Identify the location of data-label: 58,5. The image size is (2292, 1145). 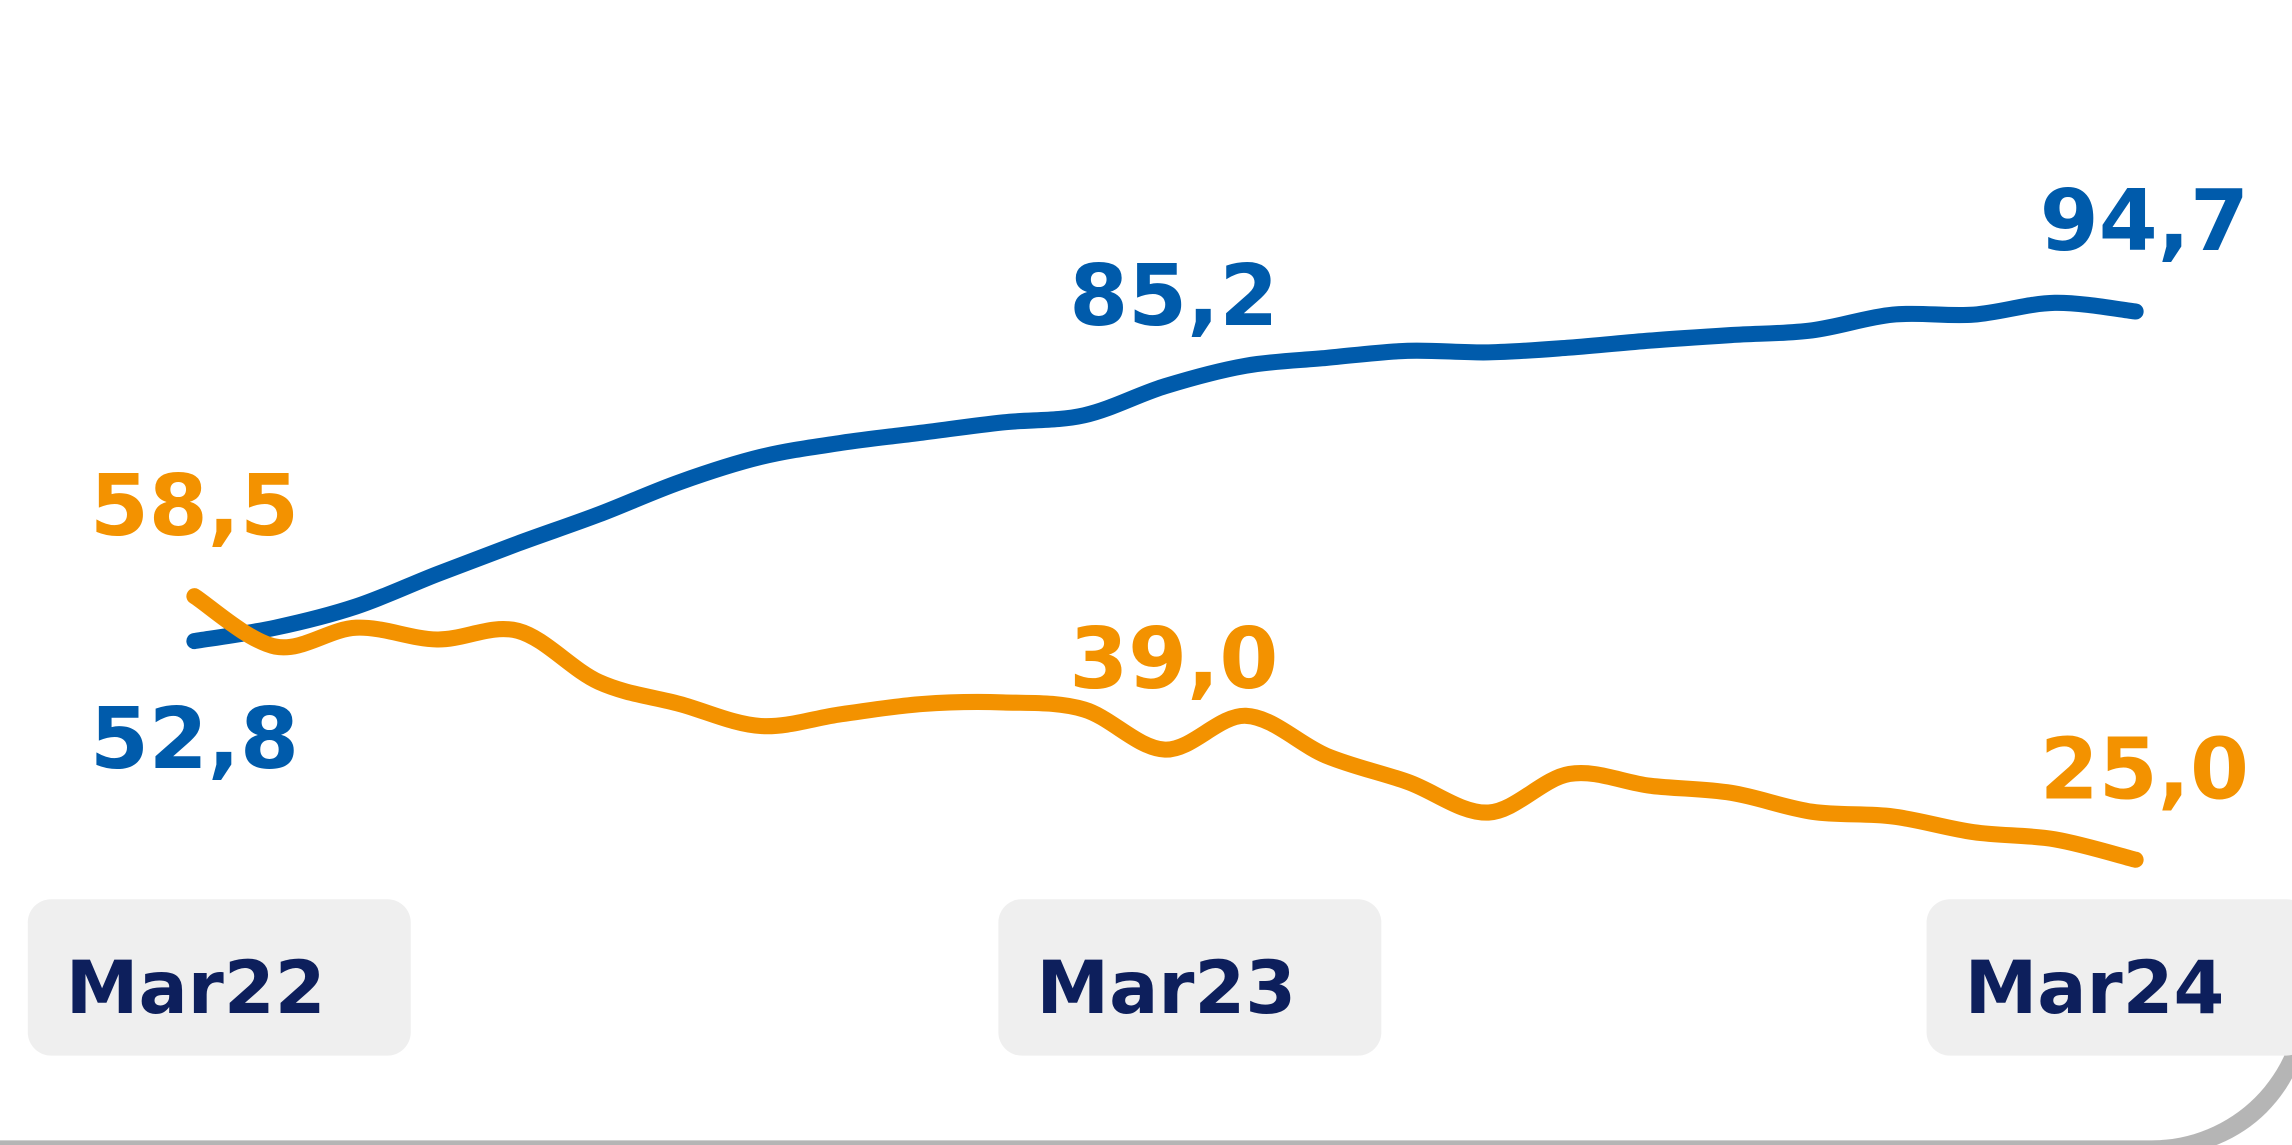
(194, 505).